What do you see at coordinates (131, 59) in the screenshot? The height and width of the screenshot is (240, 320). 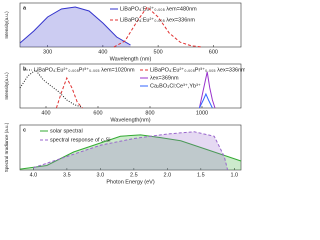 I see `x-axis-label: Wavelength (nm)` at bounding box center [131, 59].